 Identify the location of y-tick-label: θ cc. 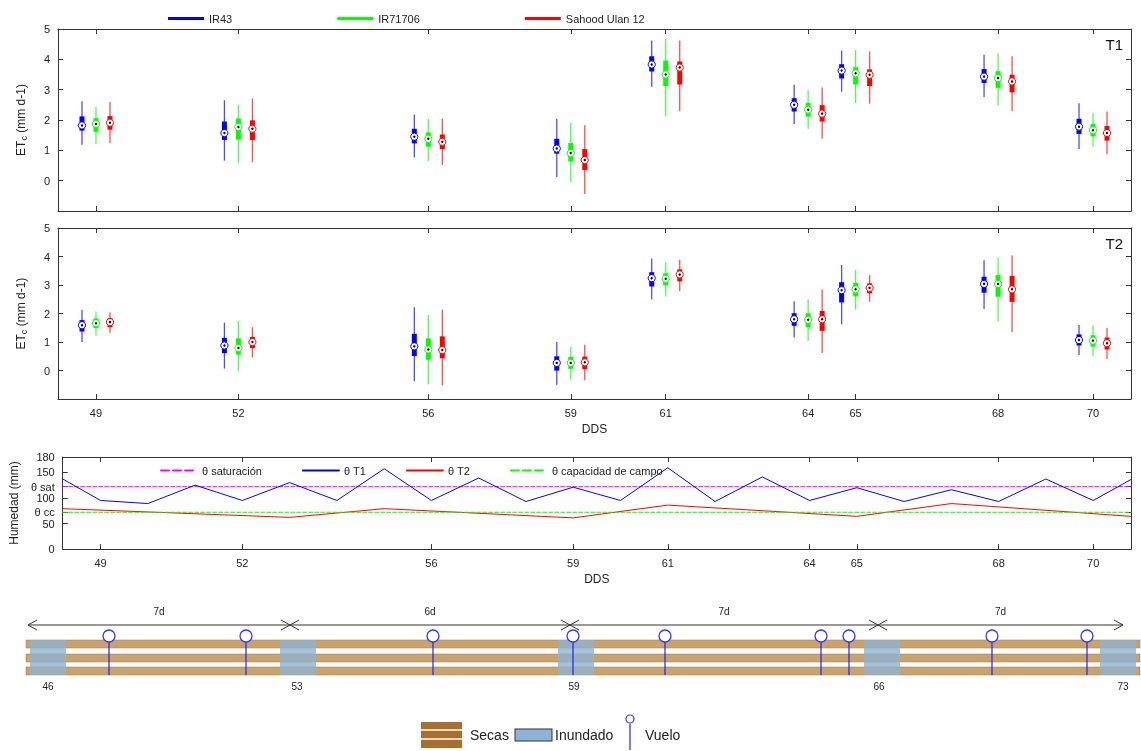
(45, 512).